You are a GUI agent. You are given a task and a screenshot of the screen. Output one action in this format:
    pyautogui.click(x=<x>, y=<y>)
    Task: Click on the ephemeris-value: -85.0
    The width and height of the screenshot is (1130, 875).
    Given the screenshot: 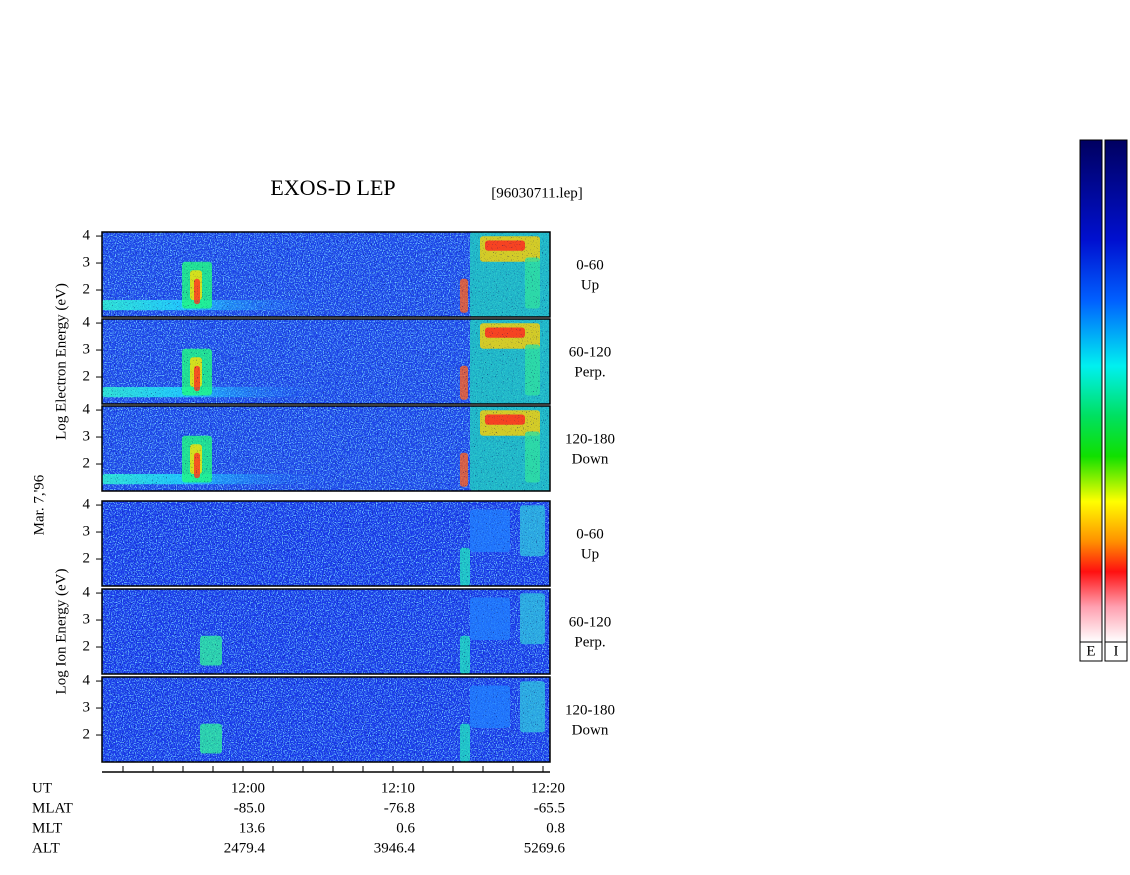 What is the action you would take?
    pyautogui.click(x=249, y=808)
    